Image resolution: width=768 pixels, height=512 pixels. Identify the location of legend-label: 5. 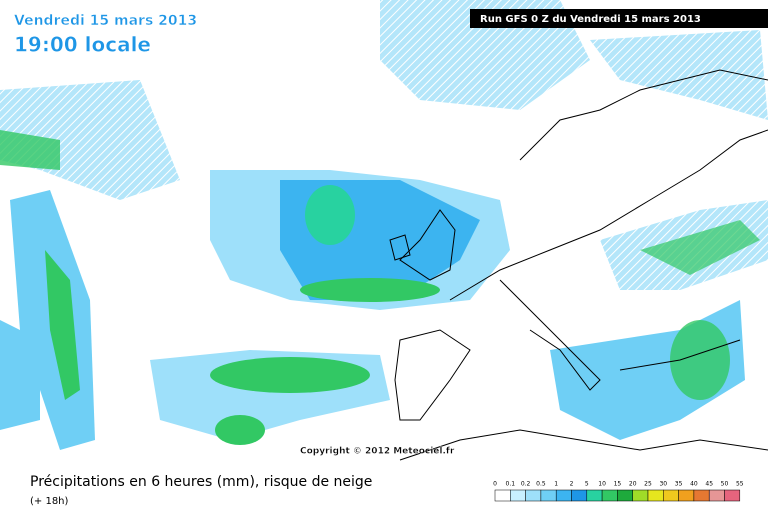
(587, 484).